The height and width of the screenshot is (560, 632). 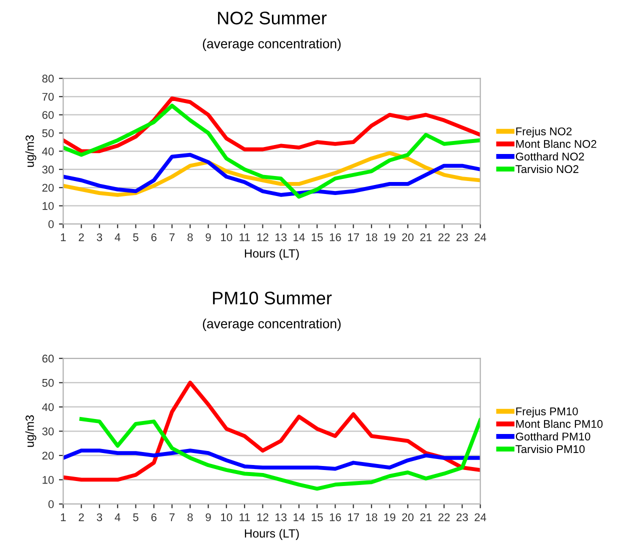 What do you see at coordinates (48, 96) in the screenshot?
I see `y-tick-label: 70` at bounding box center [48, 96].